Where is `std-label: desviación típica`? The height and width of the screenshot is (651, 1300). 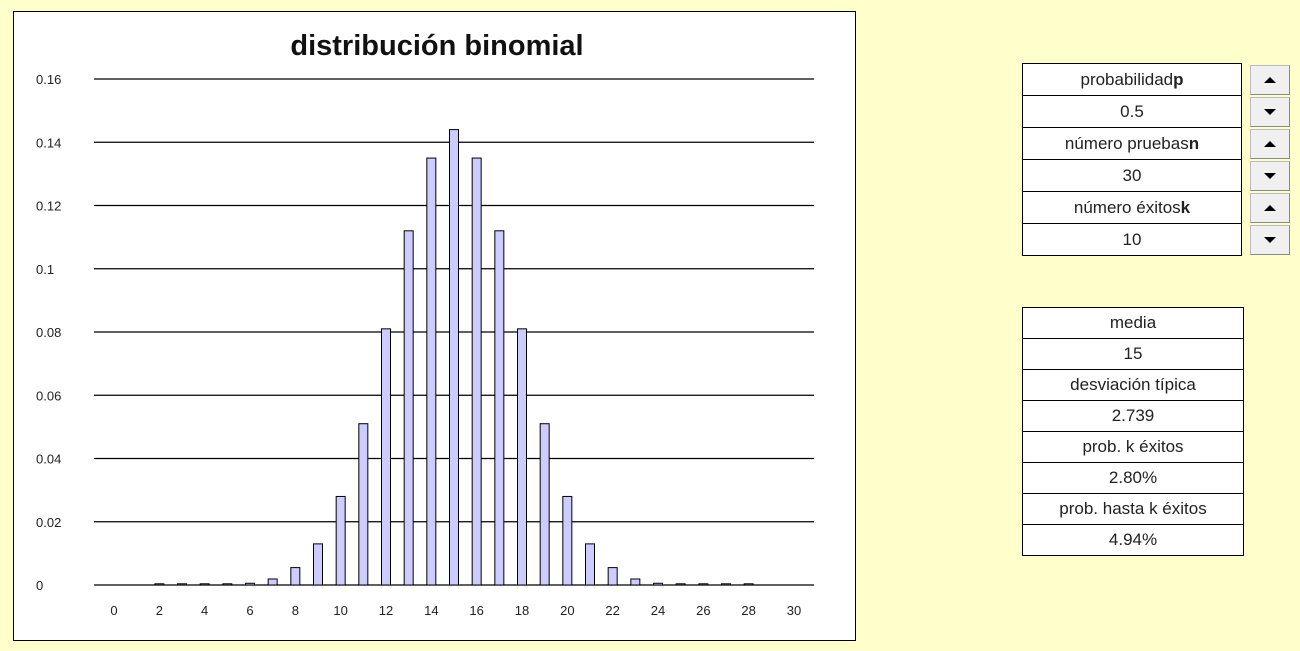
std-label: desviación típica is located at coordinates (1133, 385).